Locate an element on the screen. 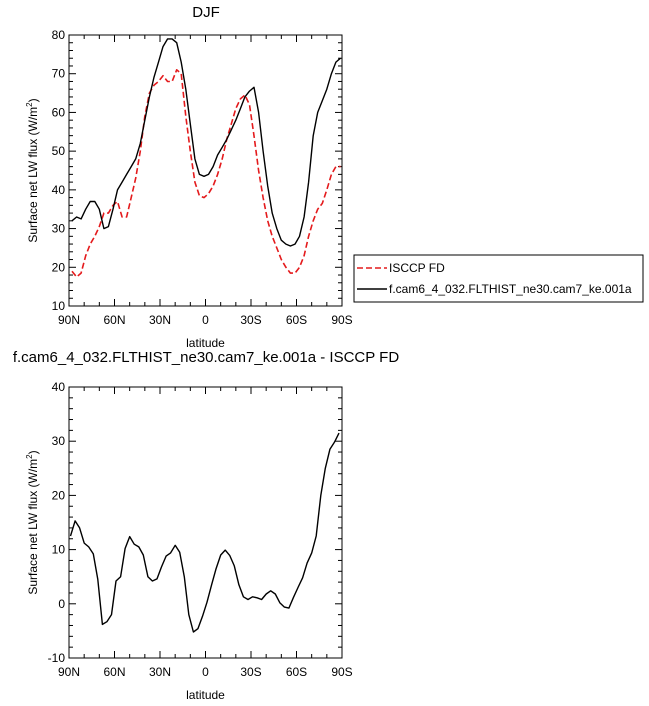  chart-top-series is located at coordinates (206, 158).